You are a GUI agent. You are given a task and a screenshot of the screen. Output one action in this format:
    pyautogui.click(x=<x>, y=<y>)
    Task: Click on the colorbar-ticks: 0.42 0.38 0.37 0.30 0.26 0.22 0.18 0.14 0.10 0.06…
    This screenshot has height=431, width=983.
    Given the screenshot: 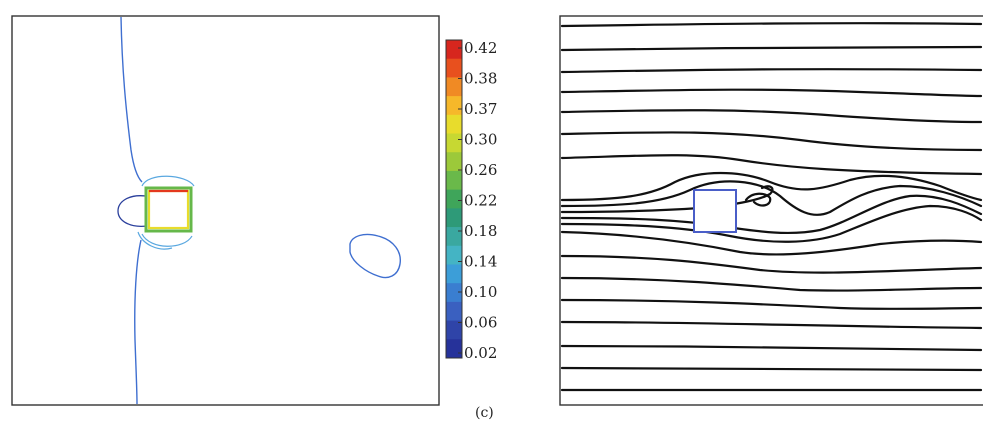 What is the action you would take?
    pyautogui.click(x=477, y=200)
    